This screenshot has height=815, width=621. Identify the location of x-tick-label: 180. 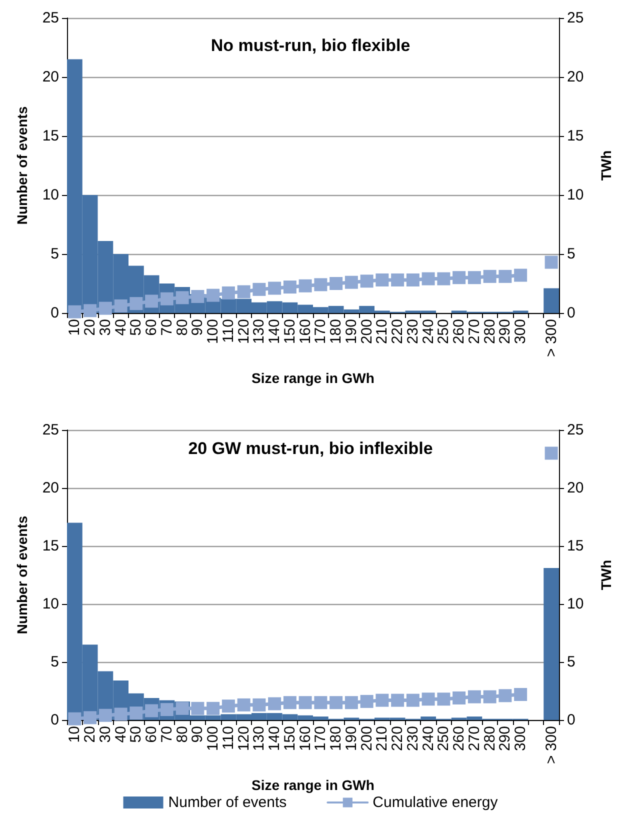
(336, 739).